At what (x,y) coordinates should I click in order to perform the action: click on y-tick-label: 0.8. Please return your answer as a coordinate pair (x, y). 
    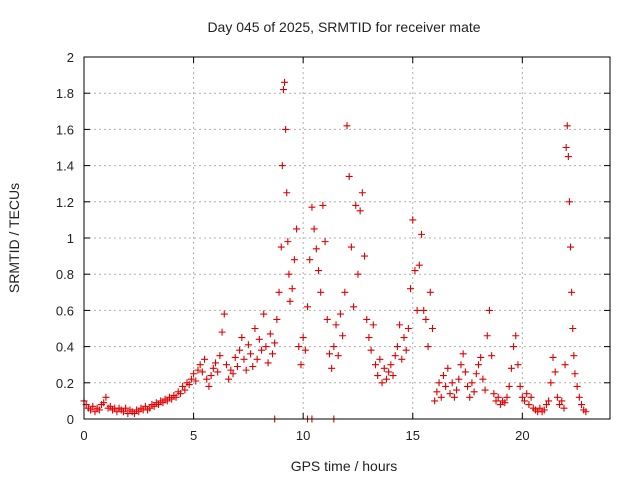
    Looking at the image, I should click on (65, 274).